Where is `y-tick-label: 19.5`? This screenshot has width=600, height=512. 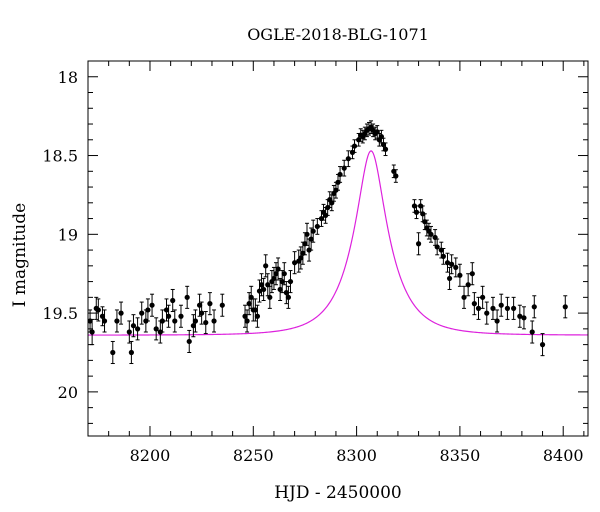
y-tick-label: 19.5 is located at coordinates (60, 313).